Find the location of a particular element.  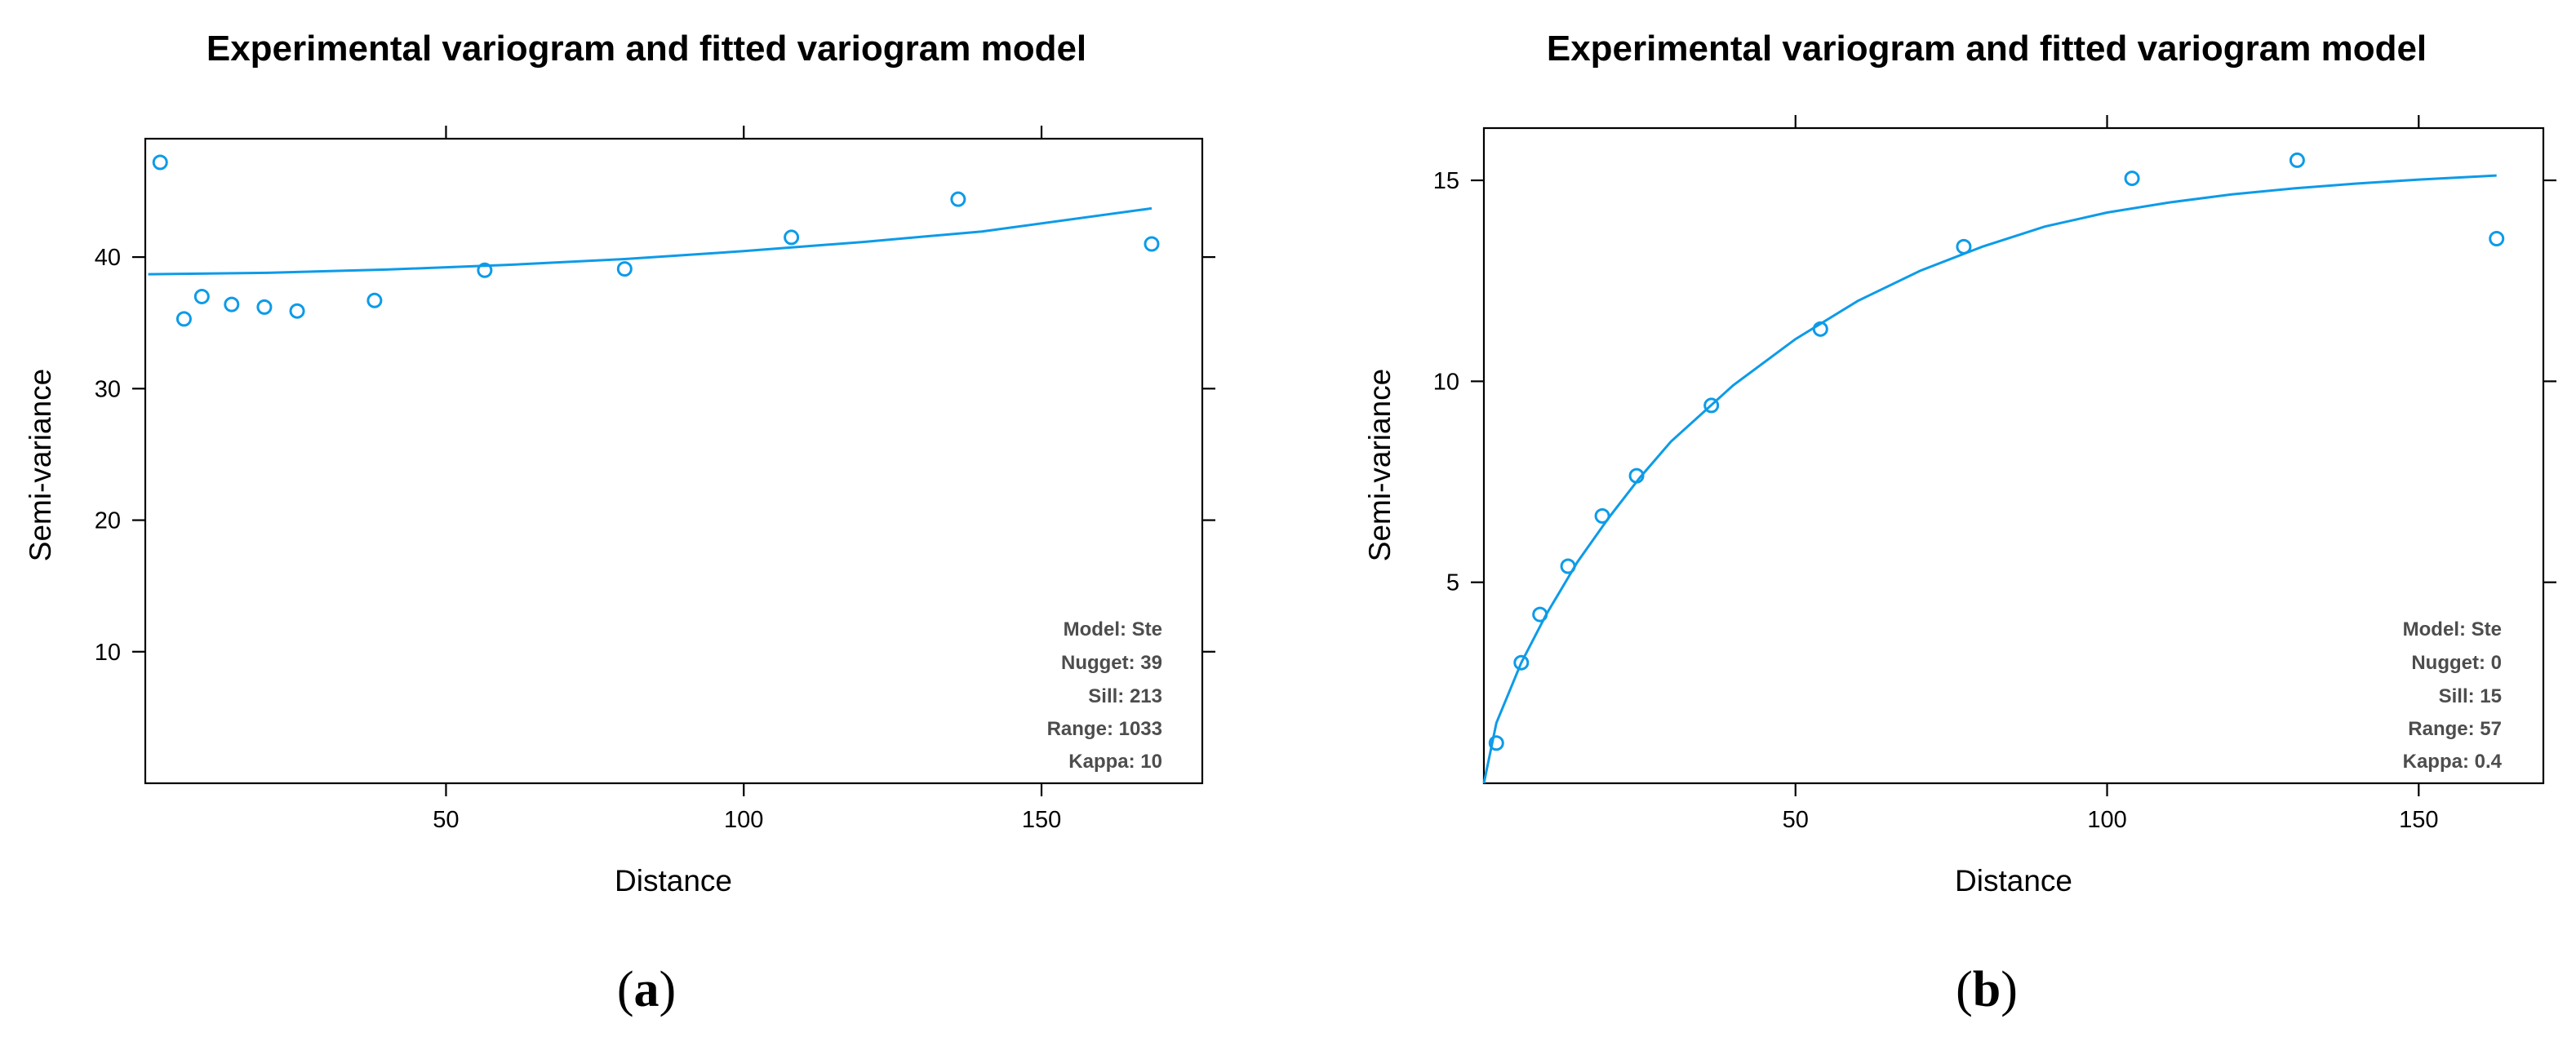

y-tick-label-b: 15 is located at coordinates (1446, 181).